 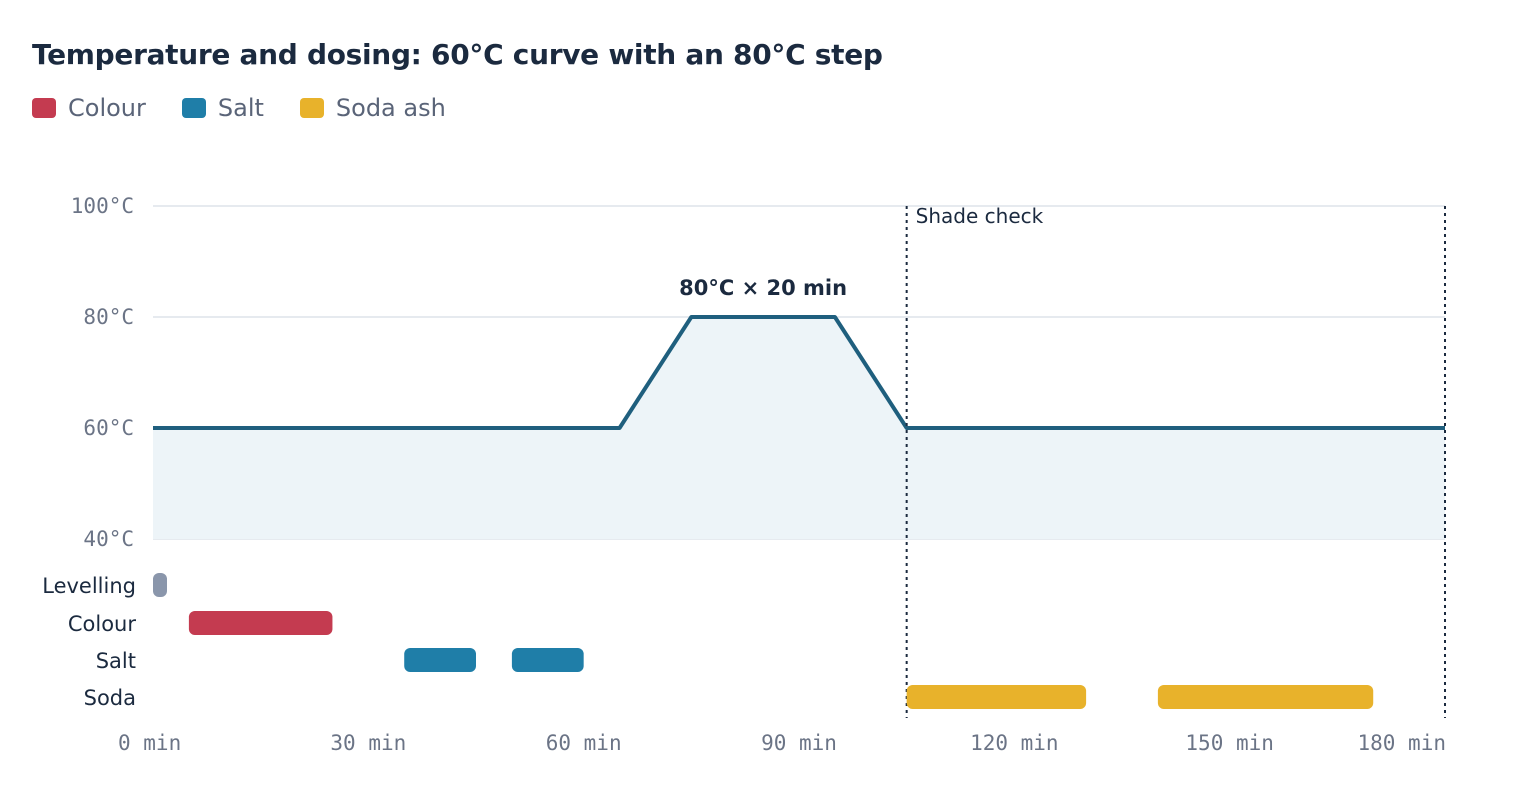 I want to click on legend-item-colour: Colour, so click(x=89, y=108).